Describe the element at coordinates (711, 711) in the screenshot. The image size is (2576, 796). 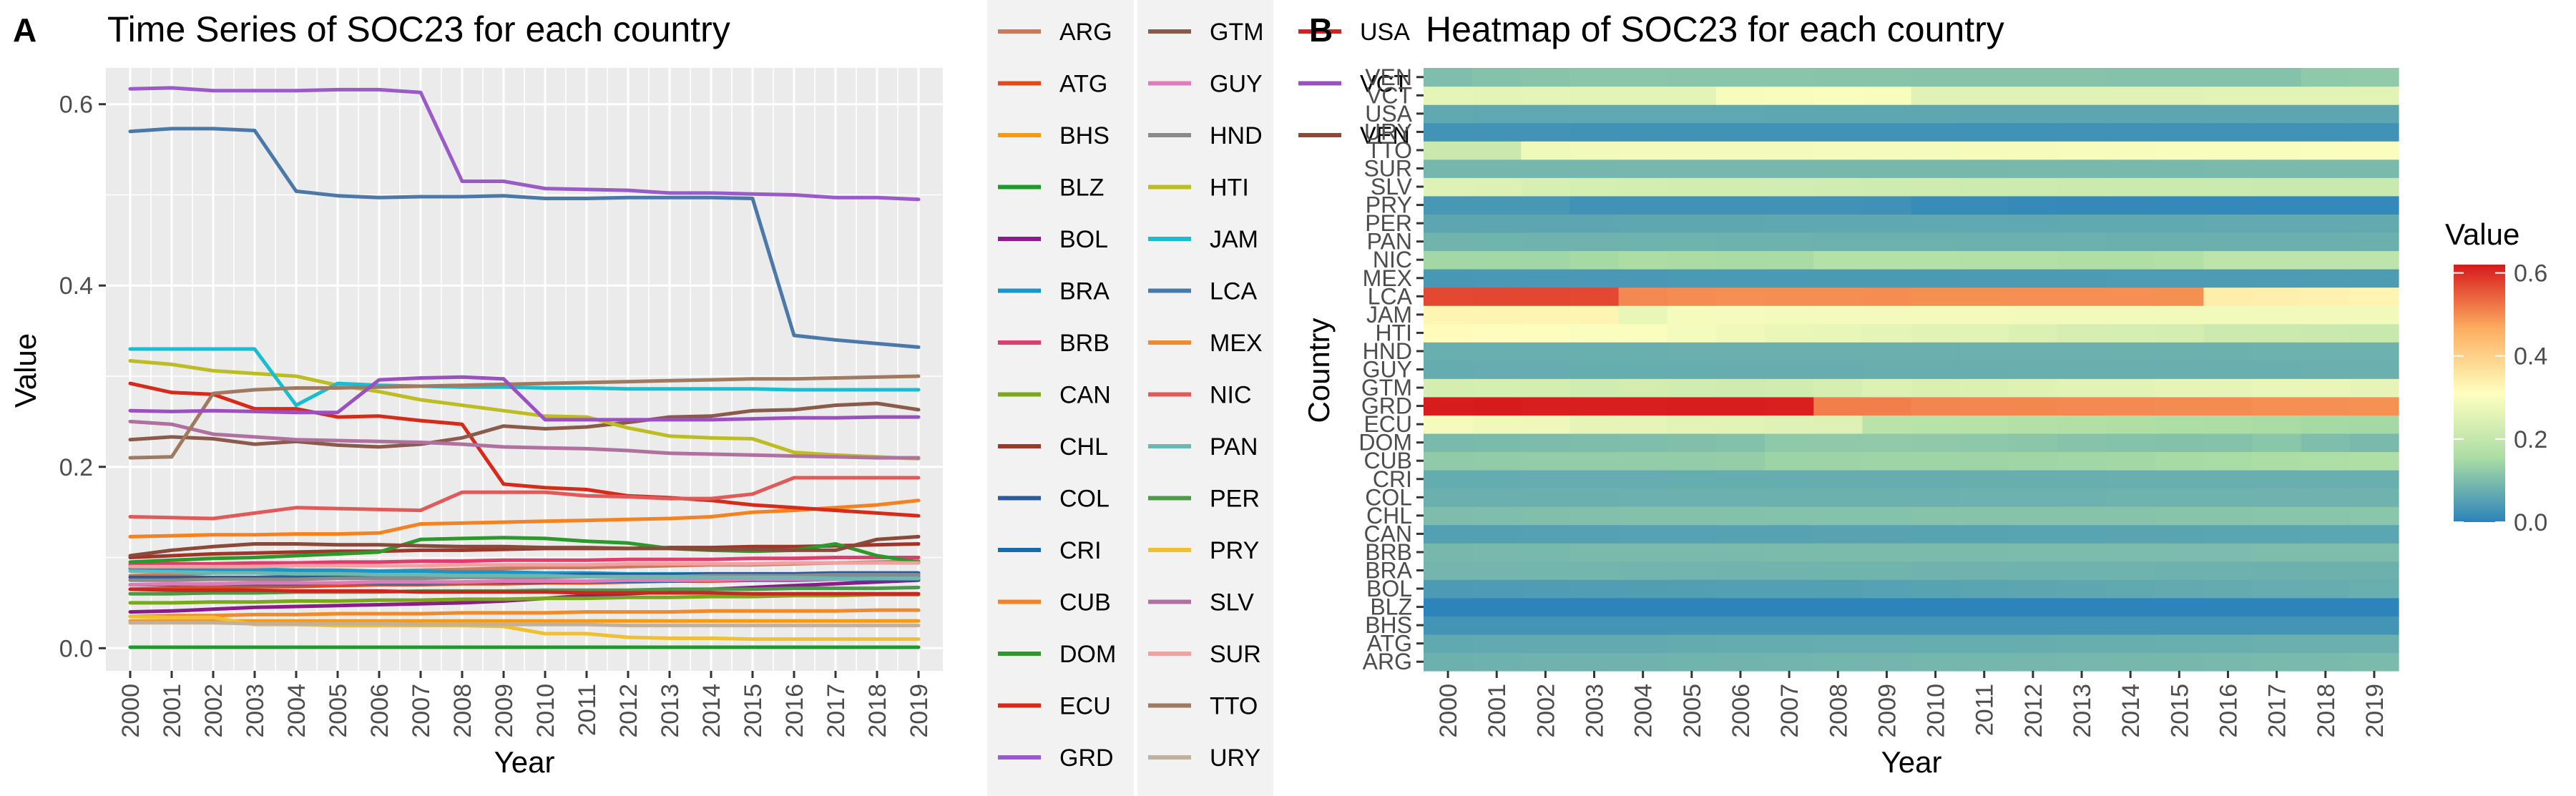
I see `x-tick-label: 2014` at that location.